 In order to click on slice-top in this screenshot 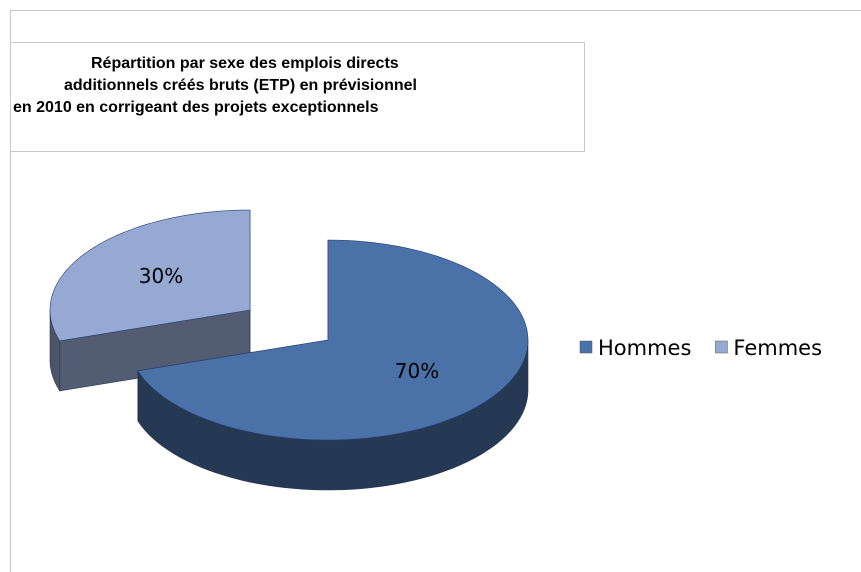, I will do `click(150, 275)`.